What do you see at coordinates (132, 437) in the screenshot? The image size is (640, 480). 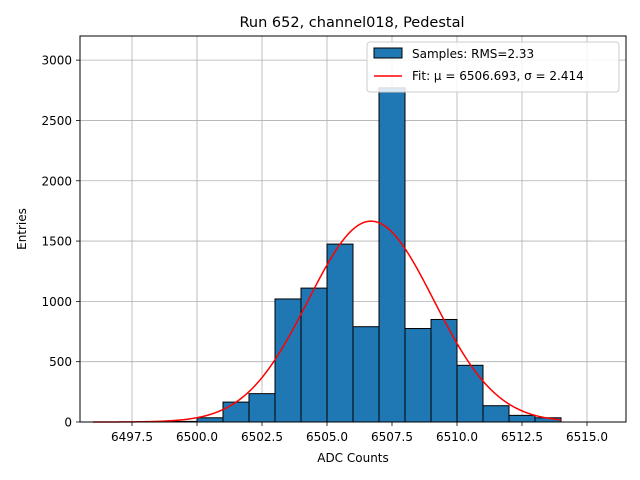 I see `x-tick-label-0: 6497.5` at bounding box center [132, 437].